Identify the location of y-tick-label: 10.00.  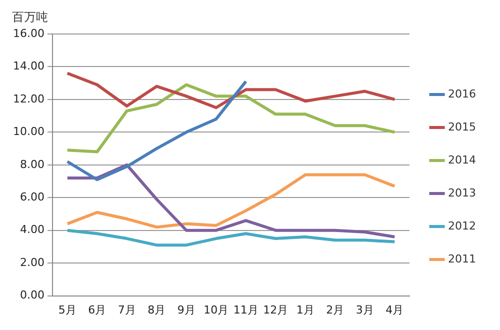
(28, 131).